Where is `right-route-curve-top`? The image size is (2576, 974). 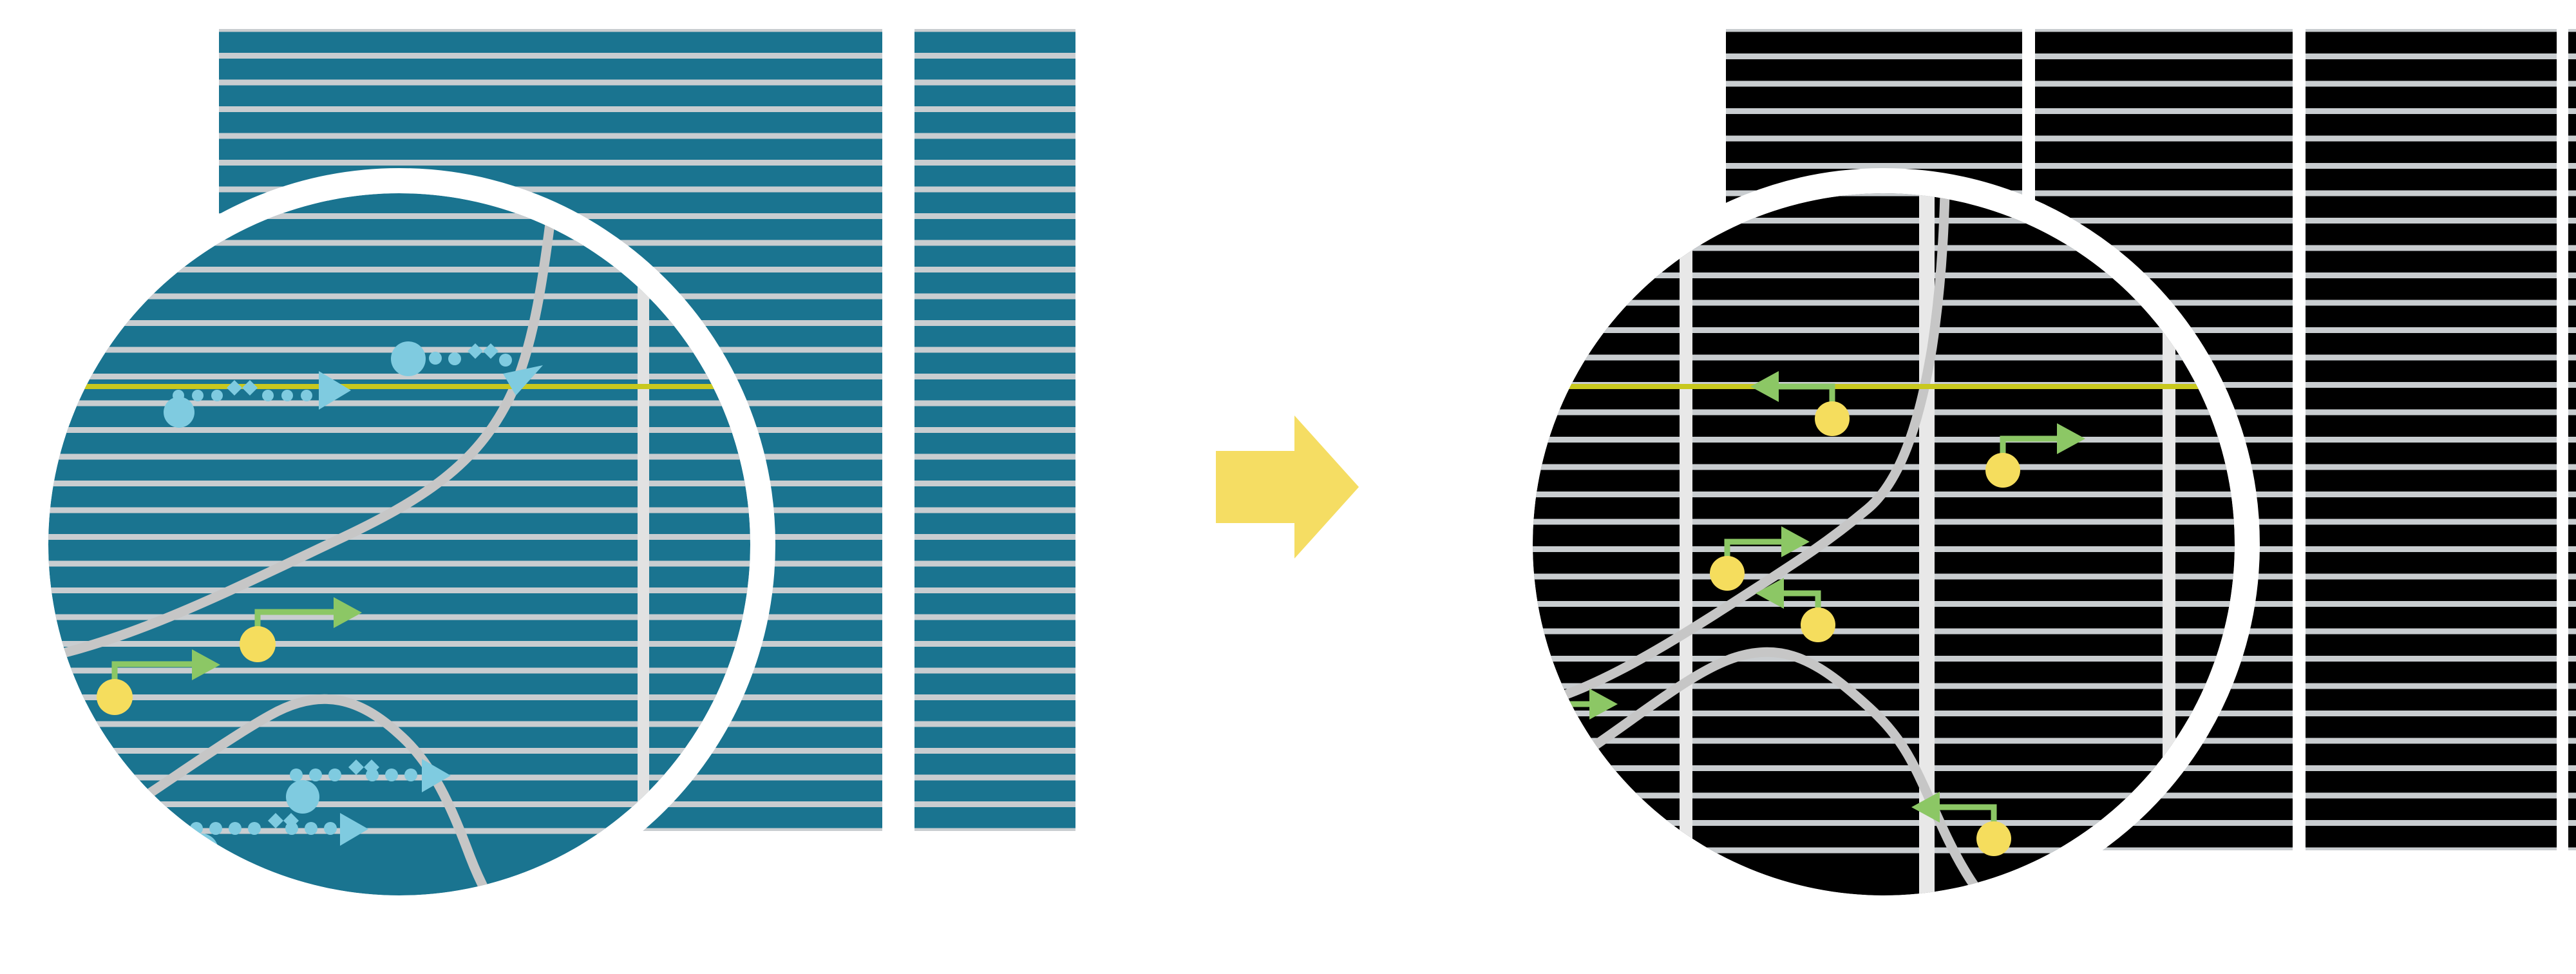
right-route-curve-top is located at coordinates (1741, 453).